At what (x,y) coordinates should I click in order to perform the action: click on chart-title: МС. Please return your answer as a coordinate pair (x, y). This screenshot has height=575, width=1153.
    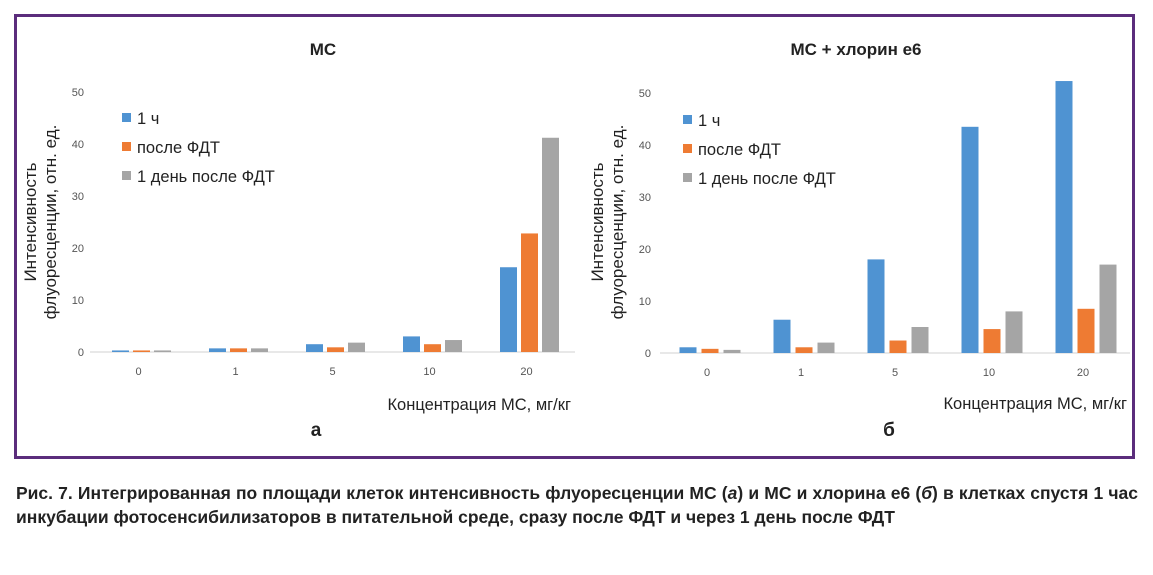
    Looking at the image, I should click on (323, 49).